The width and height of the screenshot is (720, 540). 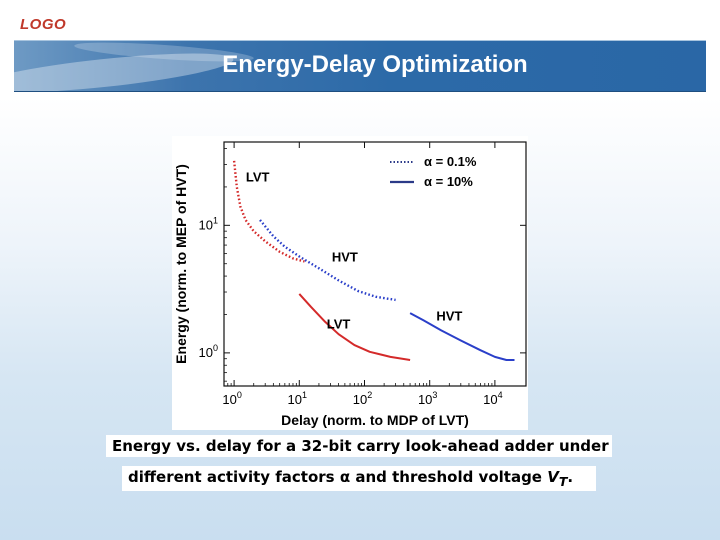 I want to click on x-tick-exp: 3, so click(x=434, y=395).